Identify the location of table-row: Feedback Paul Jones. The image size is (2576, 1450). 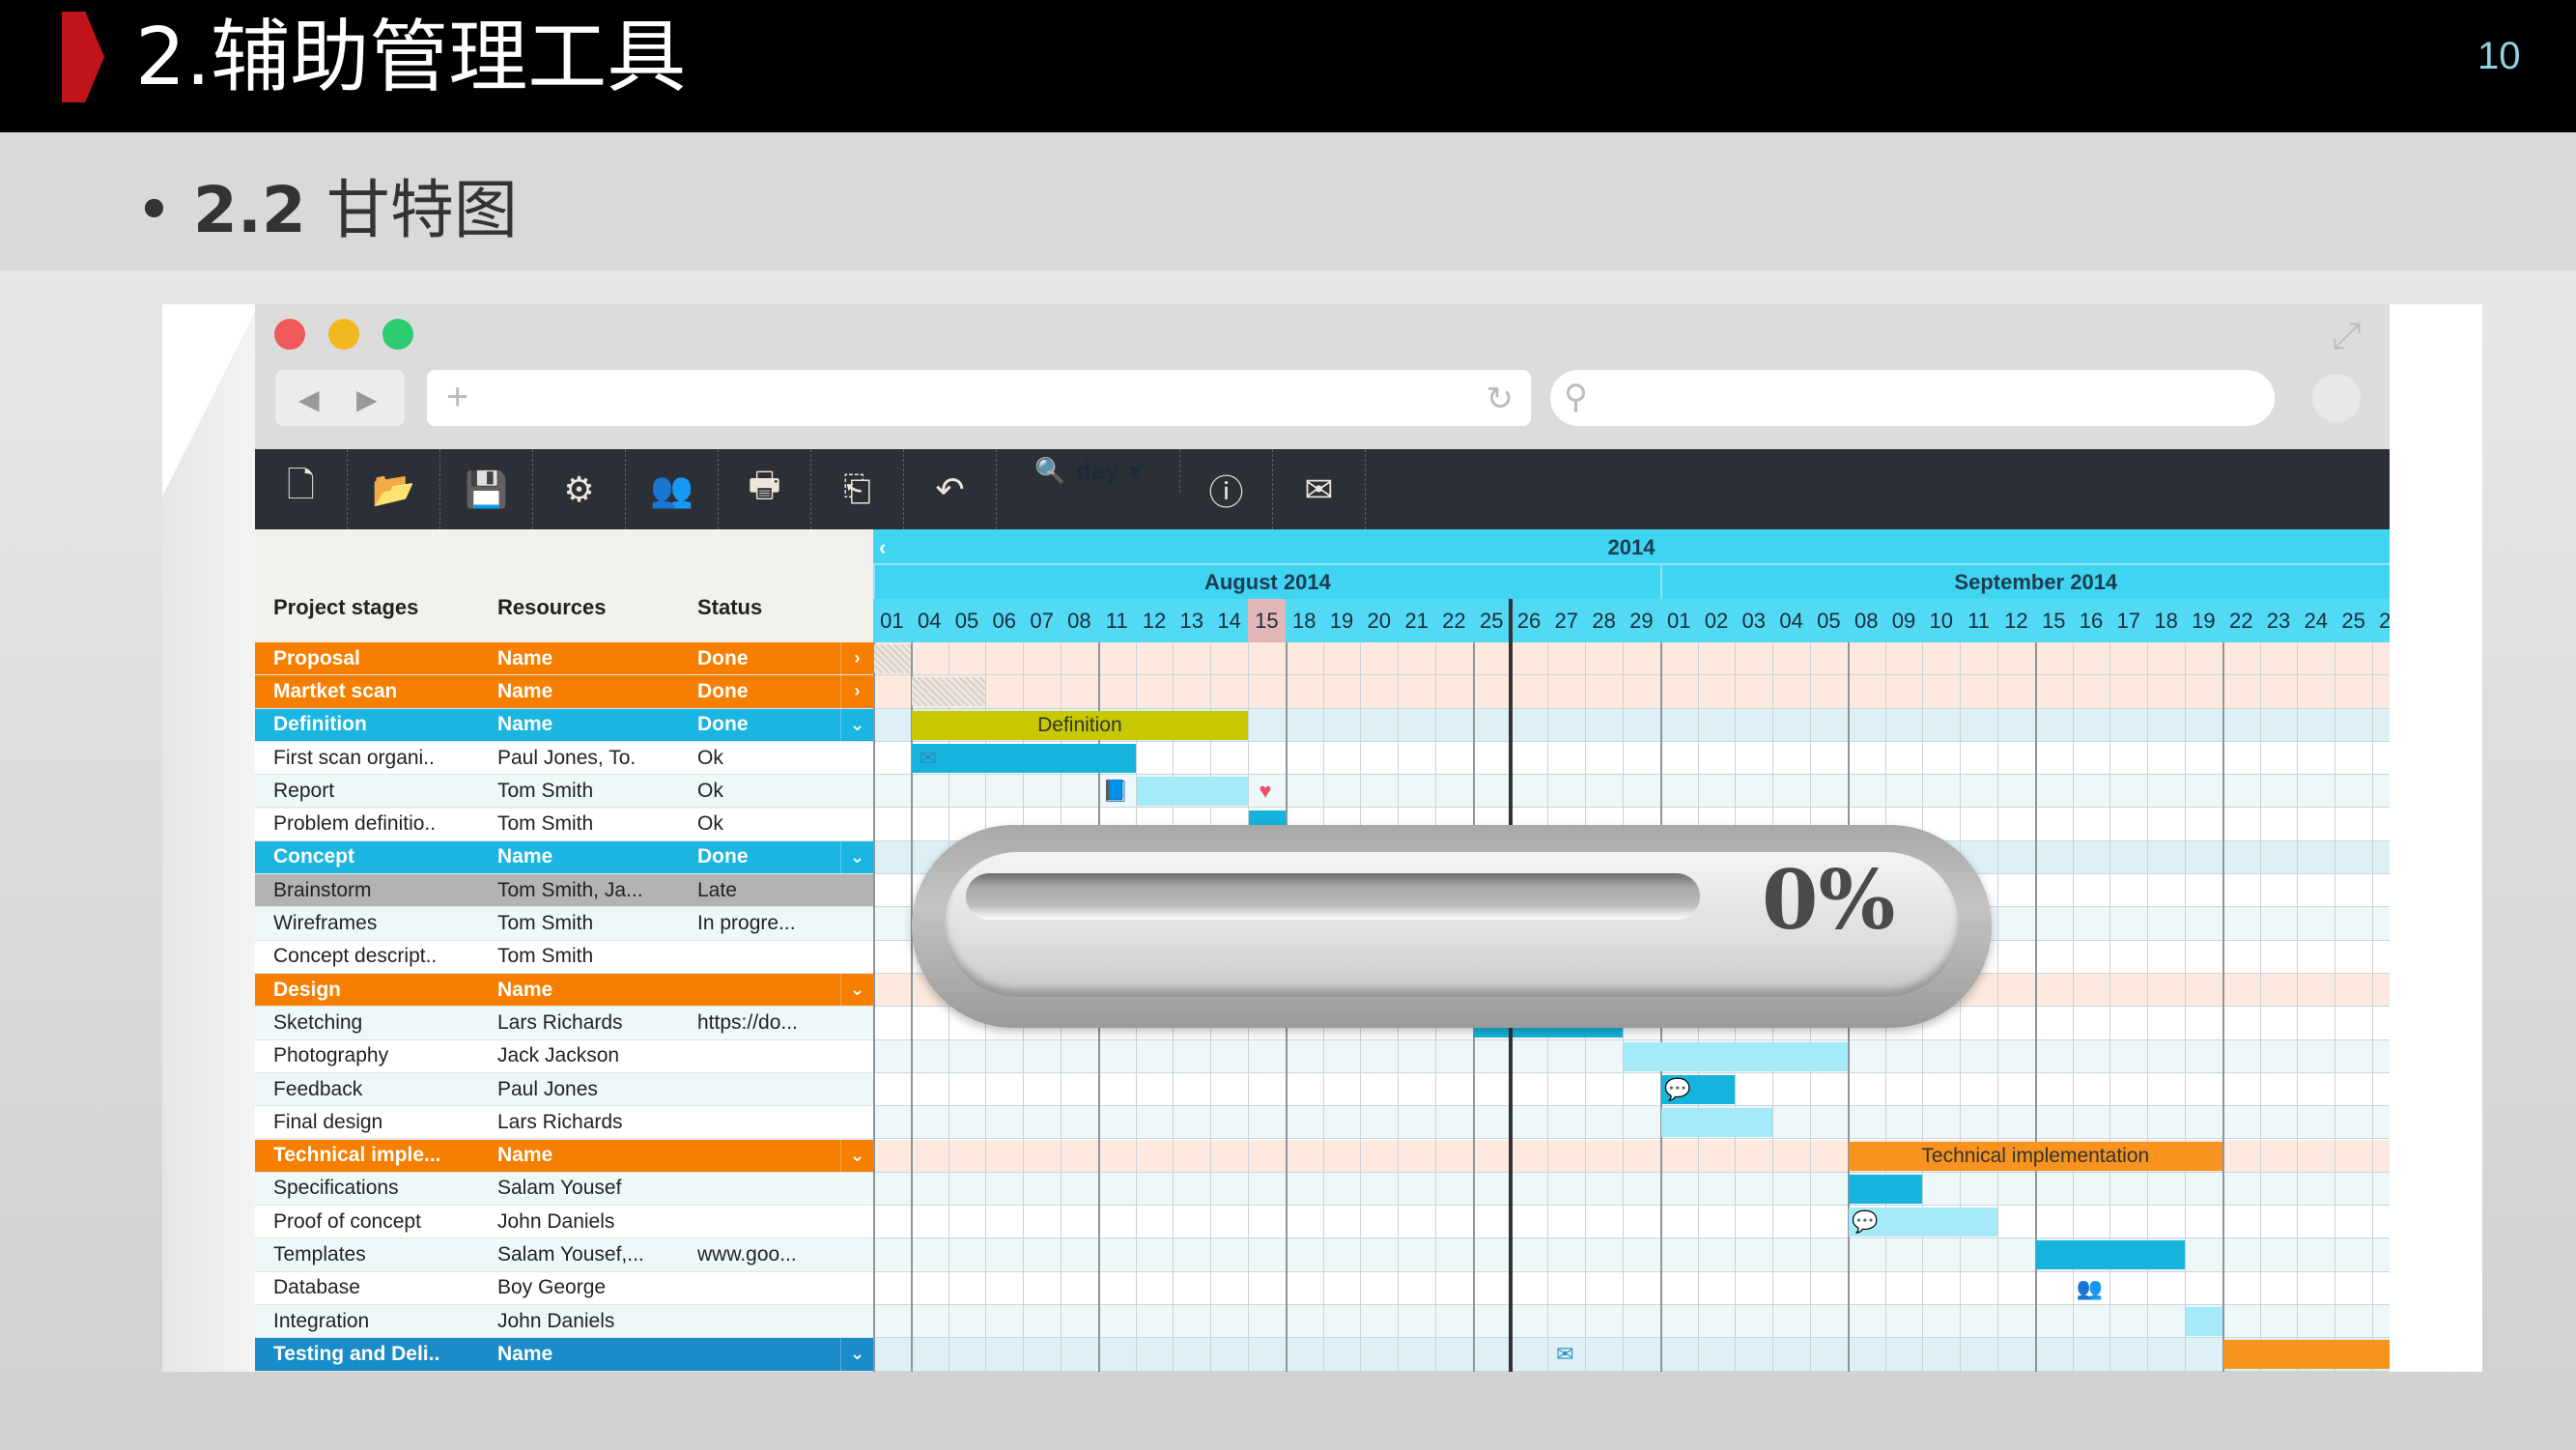
(564, 1089).